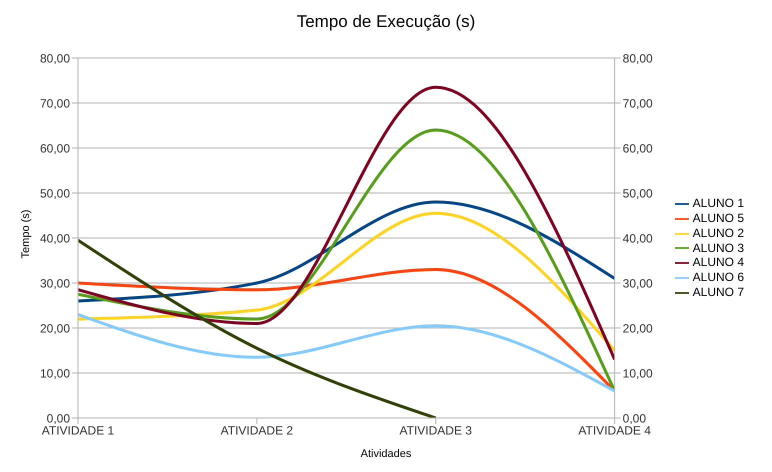 The width and height of the screenshot is (772, 472). What do you see at coordinates (637, 103) in the screenshot?
I see `y2-tick-label: 70,00` at bounding box center [637, 103].